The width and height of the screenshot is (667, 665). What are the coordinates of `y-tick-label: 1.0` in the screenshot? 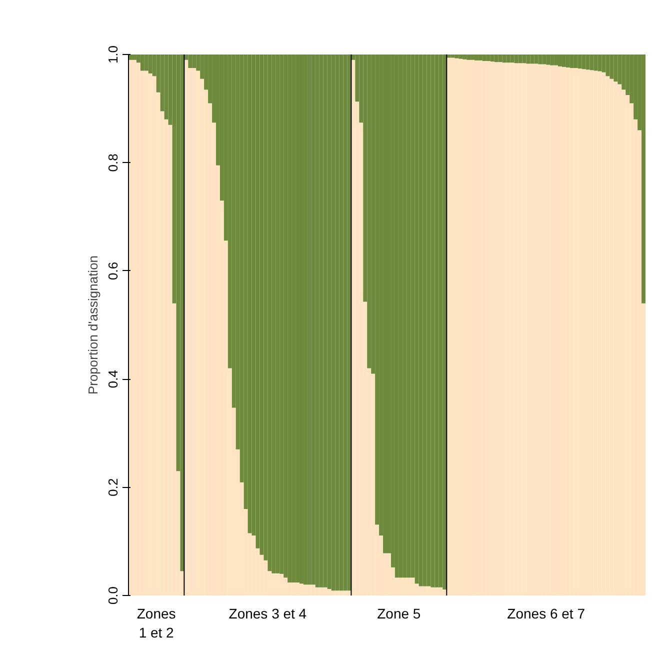 It's located at (113, 54).